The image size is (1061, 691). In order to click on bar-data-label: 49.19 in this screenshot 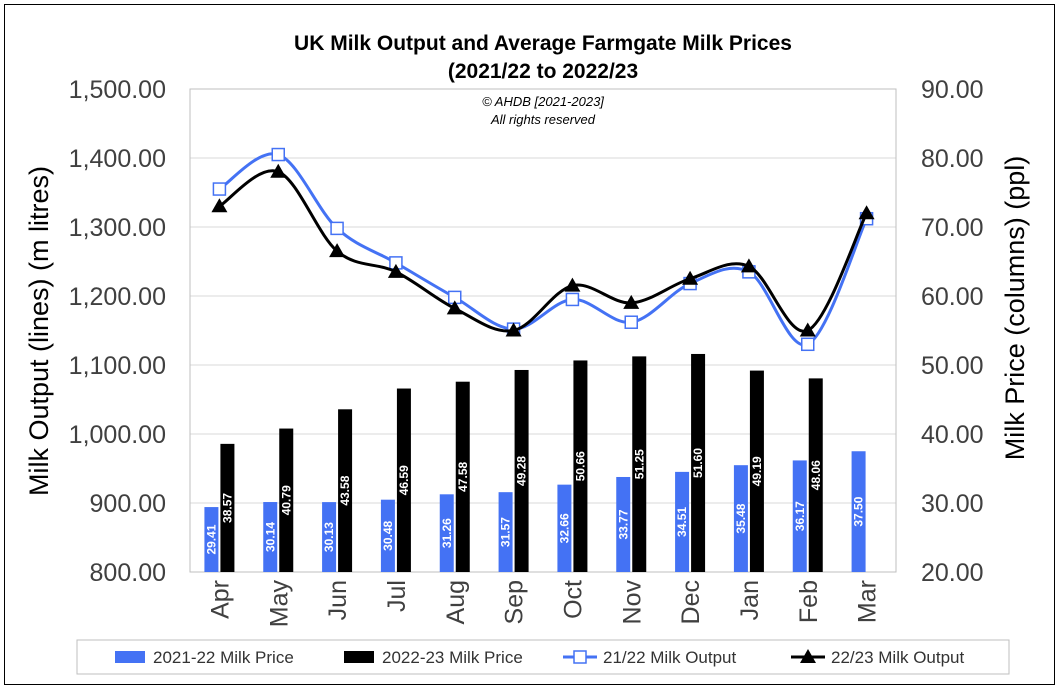, I will do `click(757, 471)`.